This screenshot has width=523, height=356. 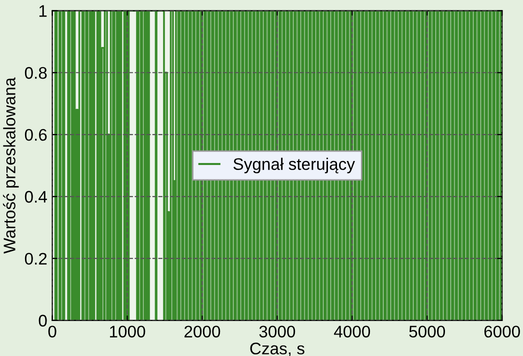 I want to click on x-axis-title: Czas, s, so click(x=277, y=349).